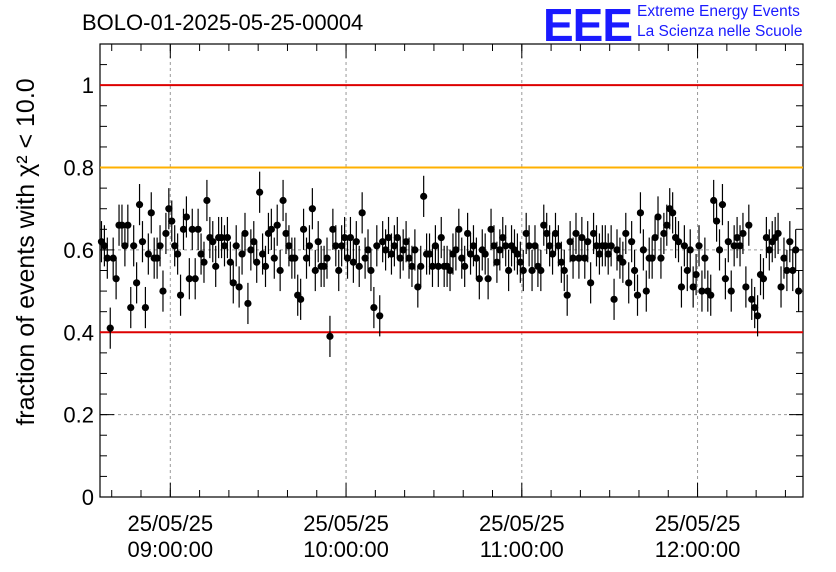  Describe the element at coordinates (78, 168) in the screenshot. I see `y-tick-label: 0.8` at that location.